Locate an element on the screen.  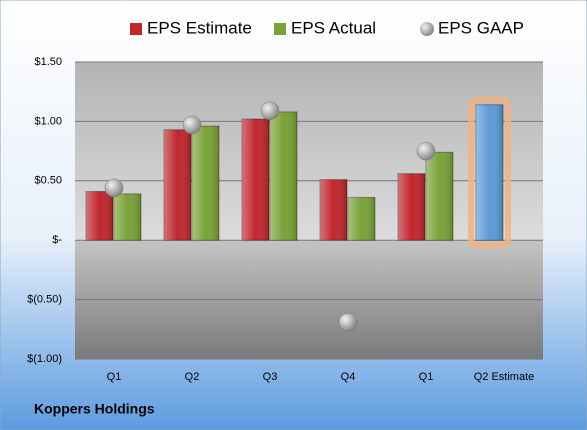
highlight-glow is located at coordinates (489, 172).